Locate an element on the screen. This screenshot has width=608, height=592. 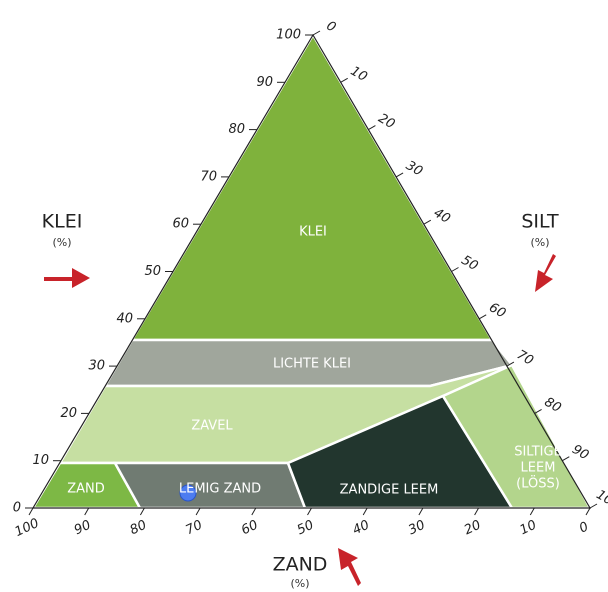
region-label: ZAND is located at coordinates (86, 489).